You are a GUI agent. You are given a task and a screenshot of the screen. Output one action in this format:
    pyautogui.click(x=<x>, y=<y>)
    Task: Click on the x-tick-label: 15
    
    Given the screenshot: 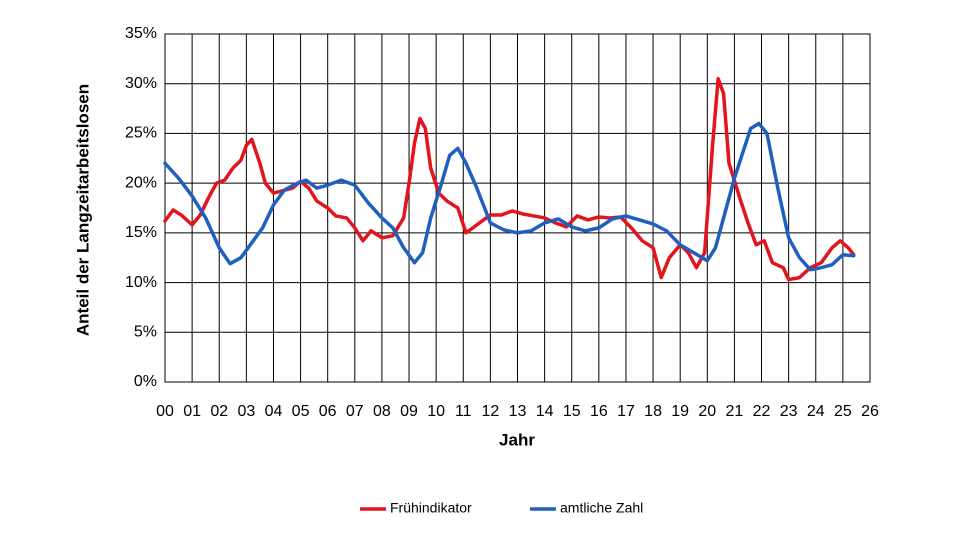 What is the action you would take?
    pyautogui.click(x=572, y=411)
    